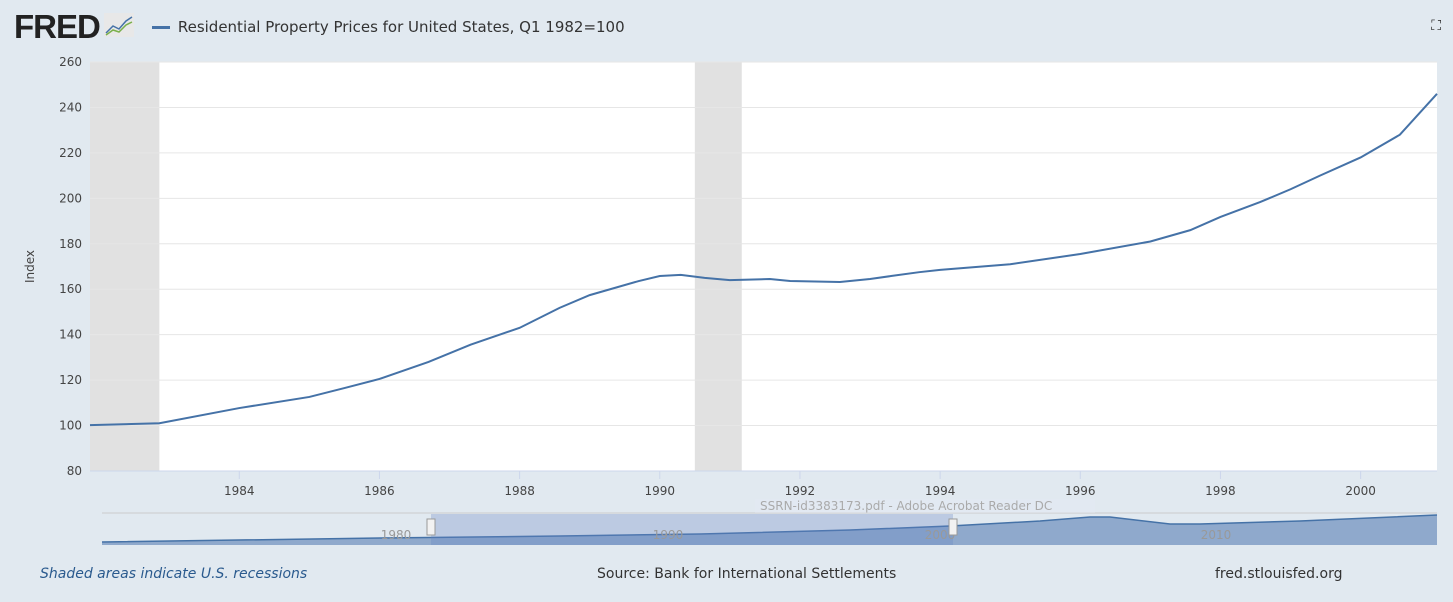 This screenshot has width=1453, height=602. What do you see at coordinates (70, 335) in the screenshot?
I see `y-tick-label: 140` at bounding box center [70, 335].